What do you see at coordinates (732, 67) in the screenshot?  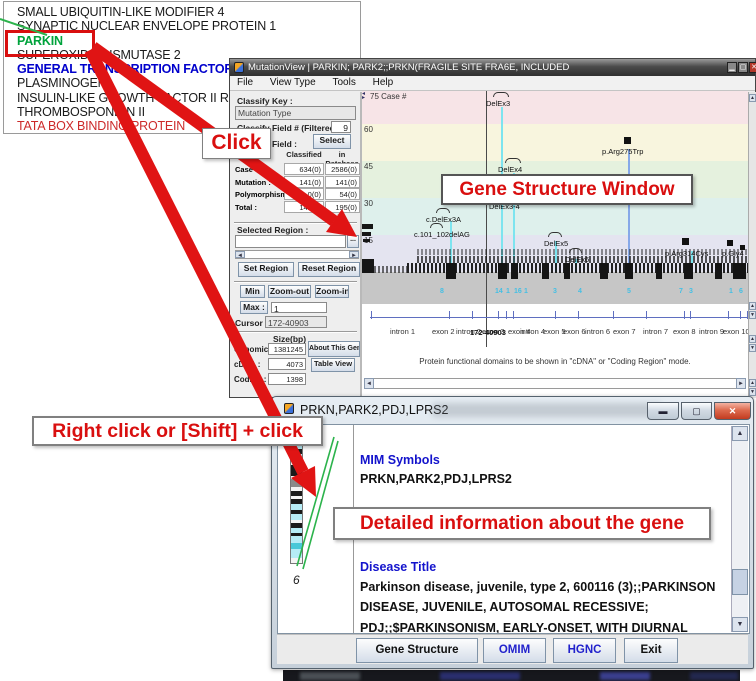 I see `minimize-icon: ▁` at bounding box center [732, 67].